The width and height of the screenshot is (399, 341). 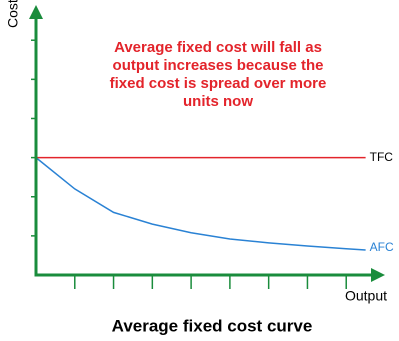 I want to click on annotation: Average fixed cost will fall as, so click(x=218, y=47).